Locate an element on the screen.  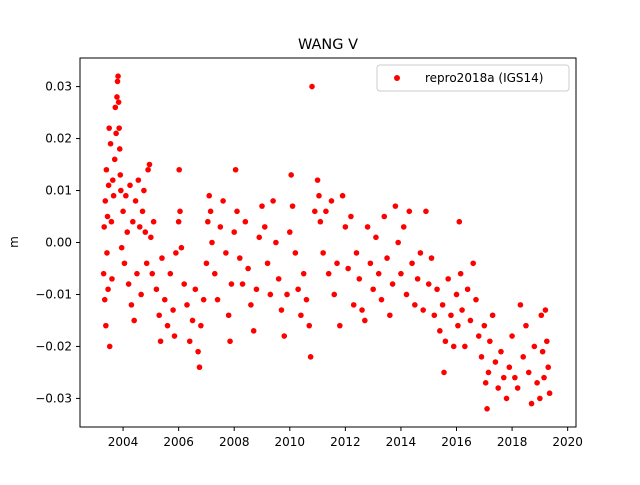
x-tick-label: 2020 is located at coordinates (567, 442).